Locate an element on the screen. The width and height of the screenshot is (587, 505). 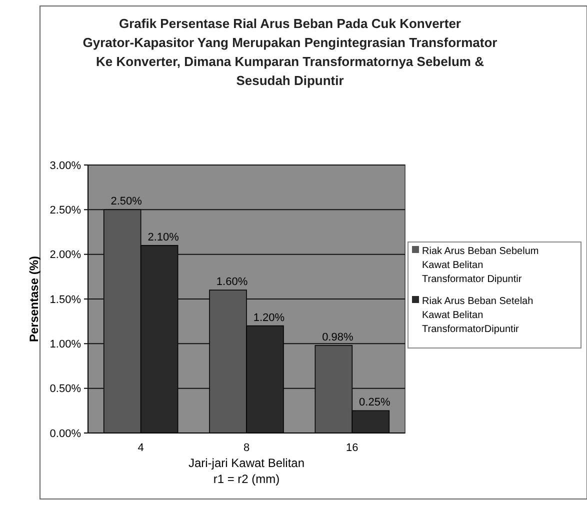
x-axis-title: Jari-jari Kawat Belitan r1 = r2 (mm) is located at coordinates (246, 471).